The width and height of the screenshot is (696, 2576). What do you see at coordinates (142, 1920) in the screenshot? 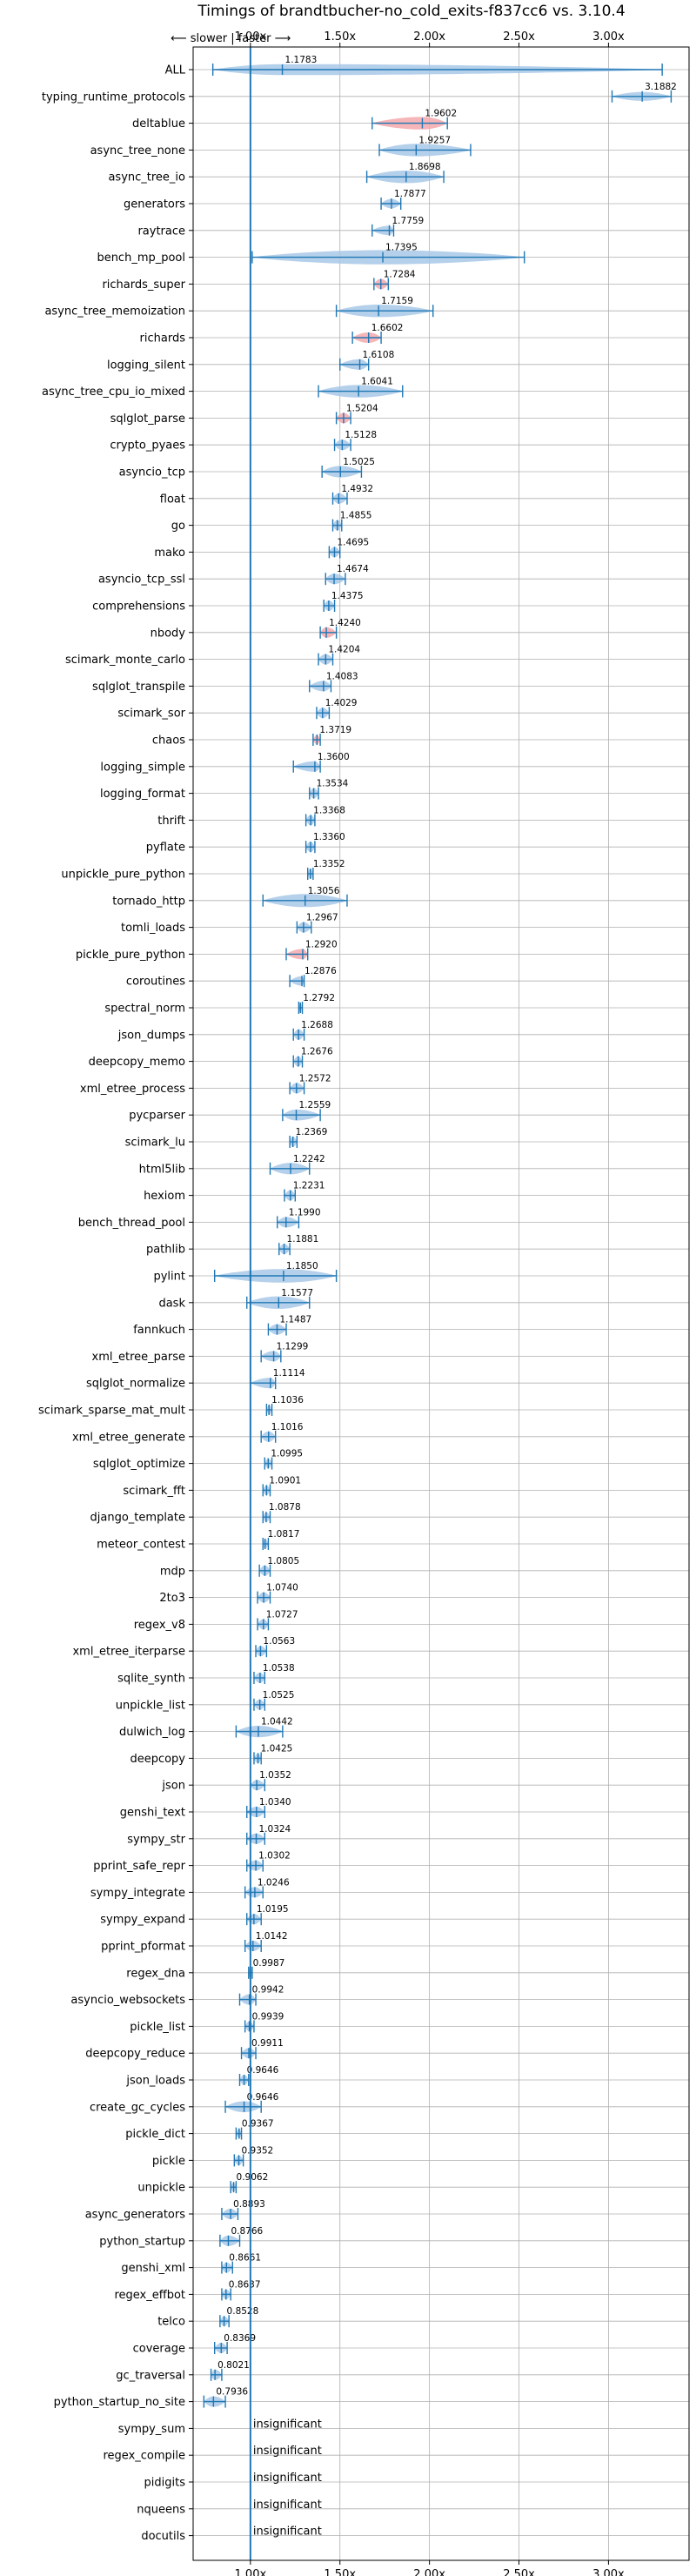
I see `benchmark-name: sympy_expand` at bounding box center [142, 1920].